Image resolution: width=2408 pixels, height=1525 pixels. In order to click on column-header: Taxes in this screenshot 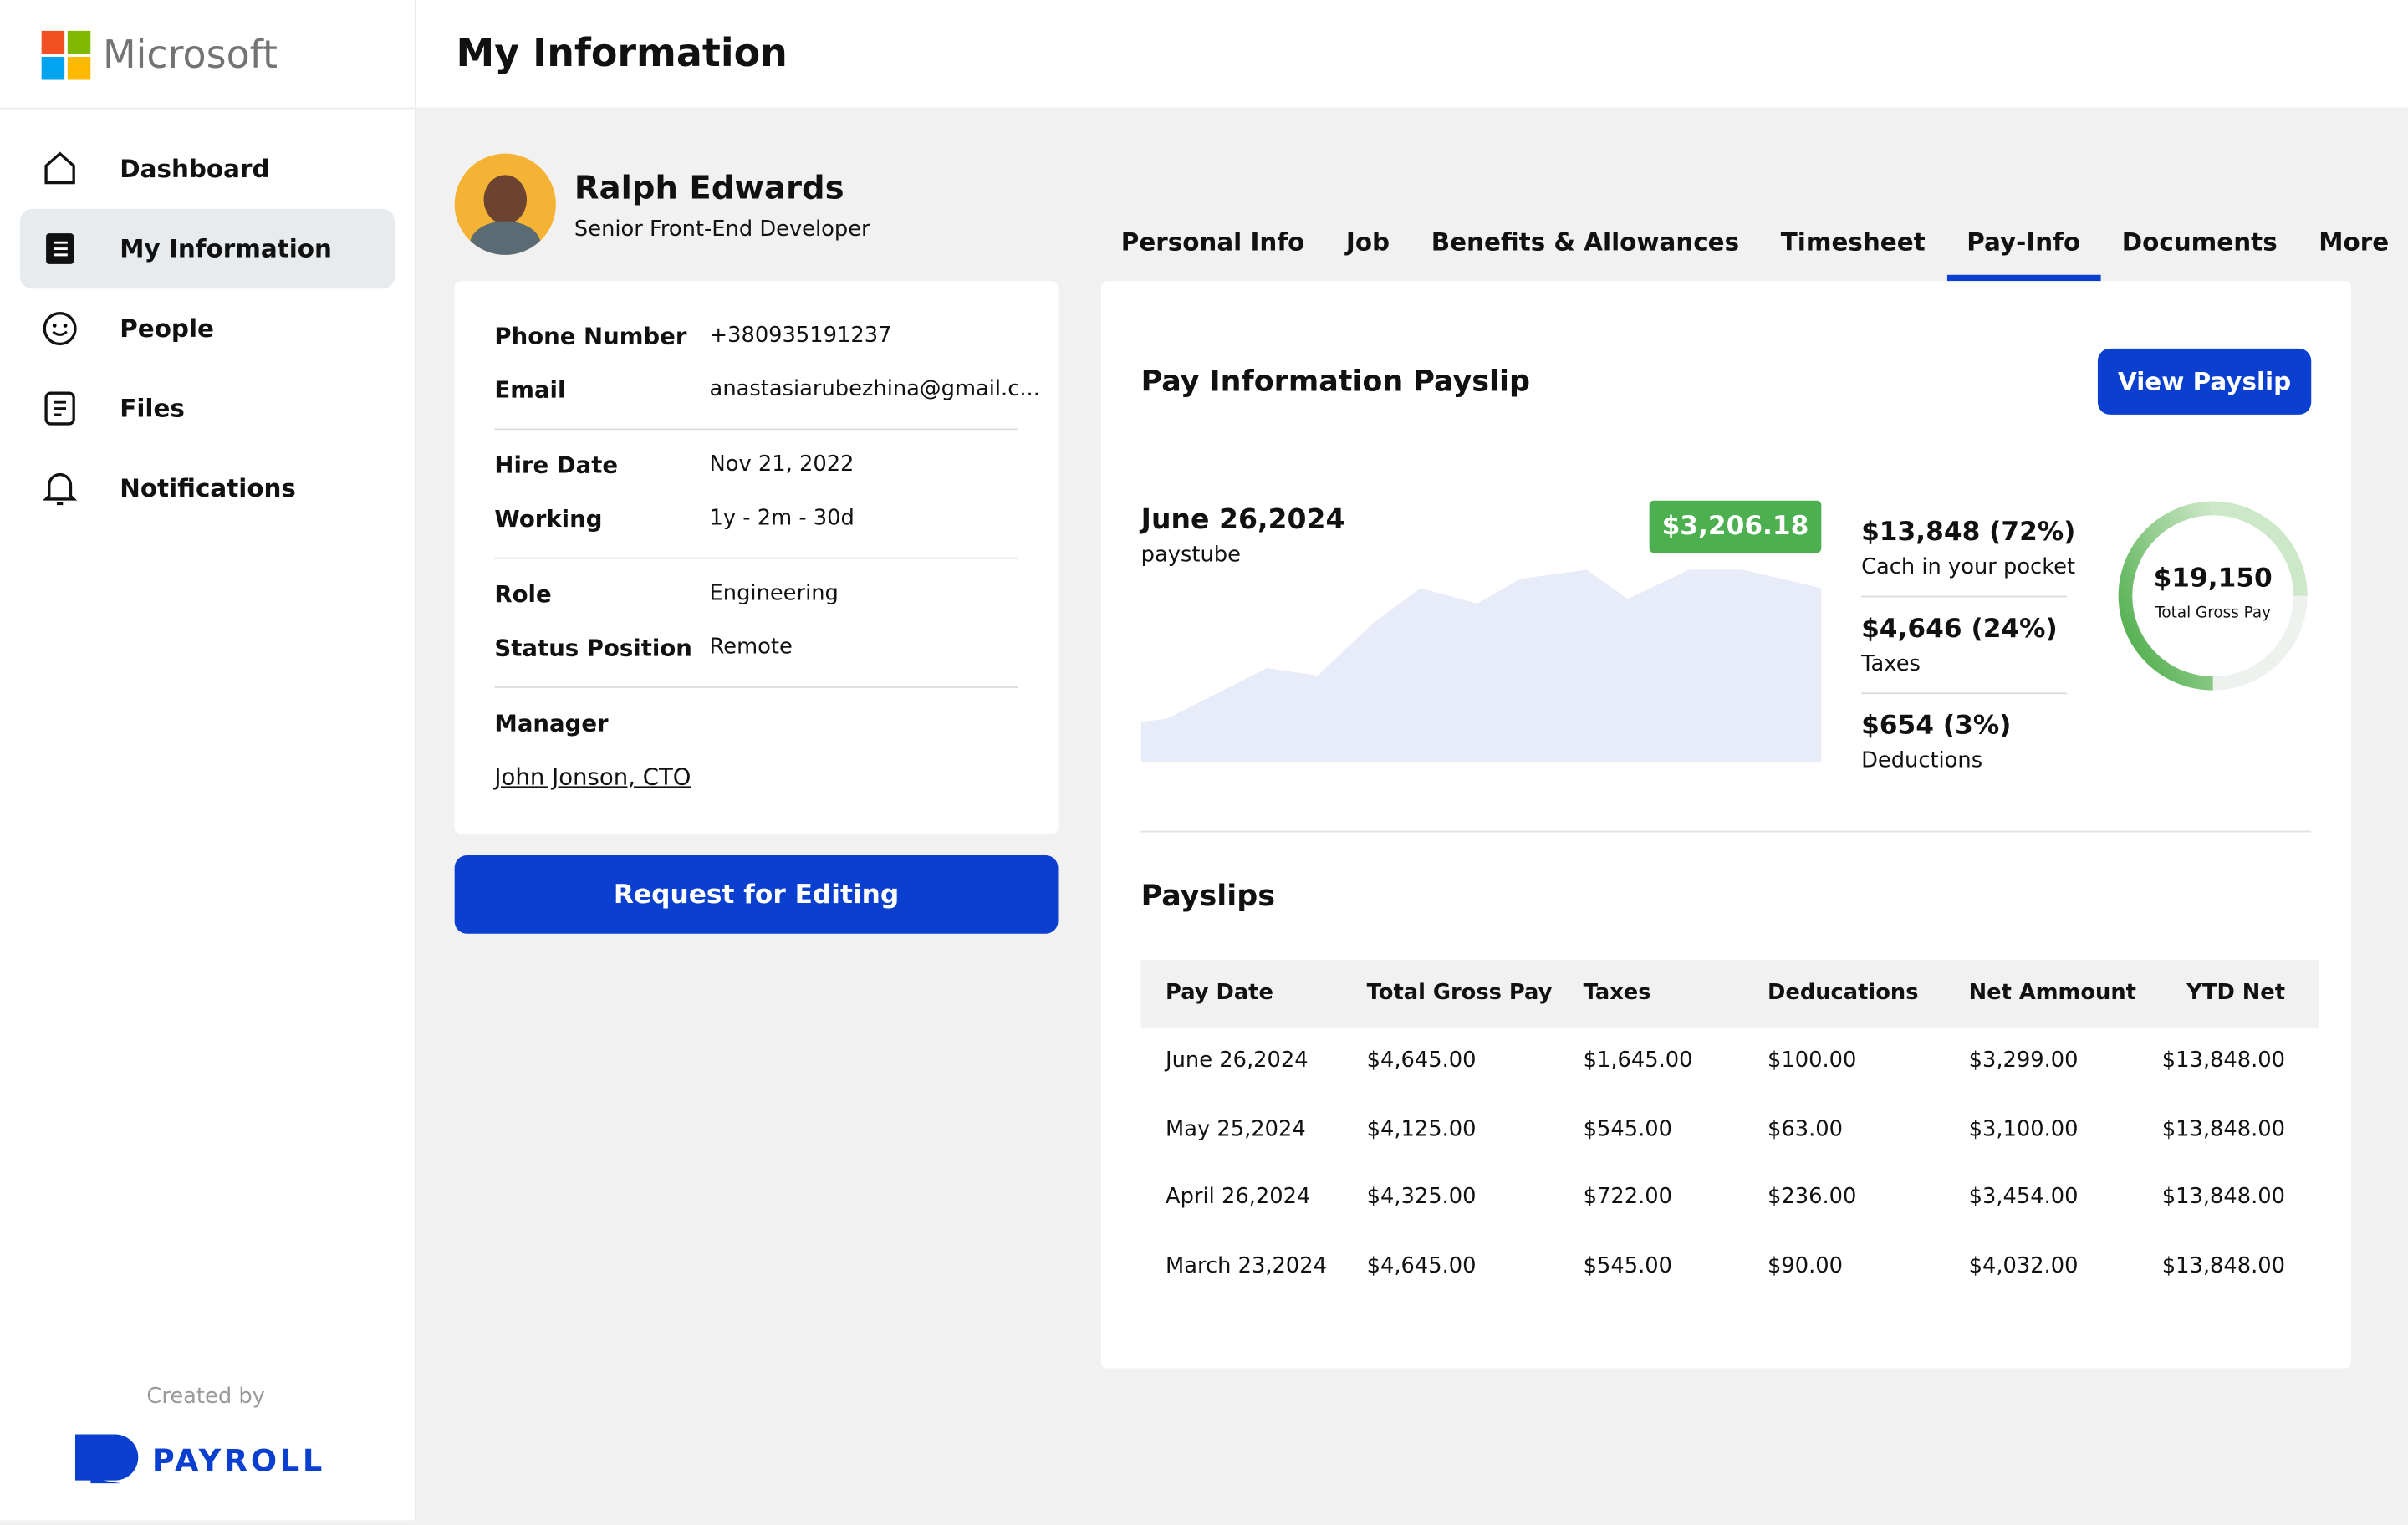, I will do `click(1617, 993)`.